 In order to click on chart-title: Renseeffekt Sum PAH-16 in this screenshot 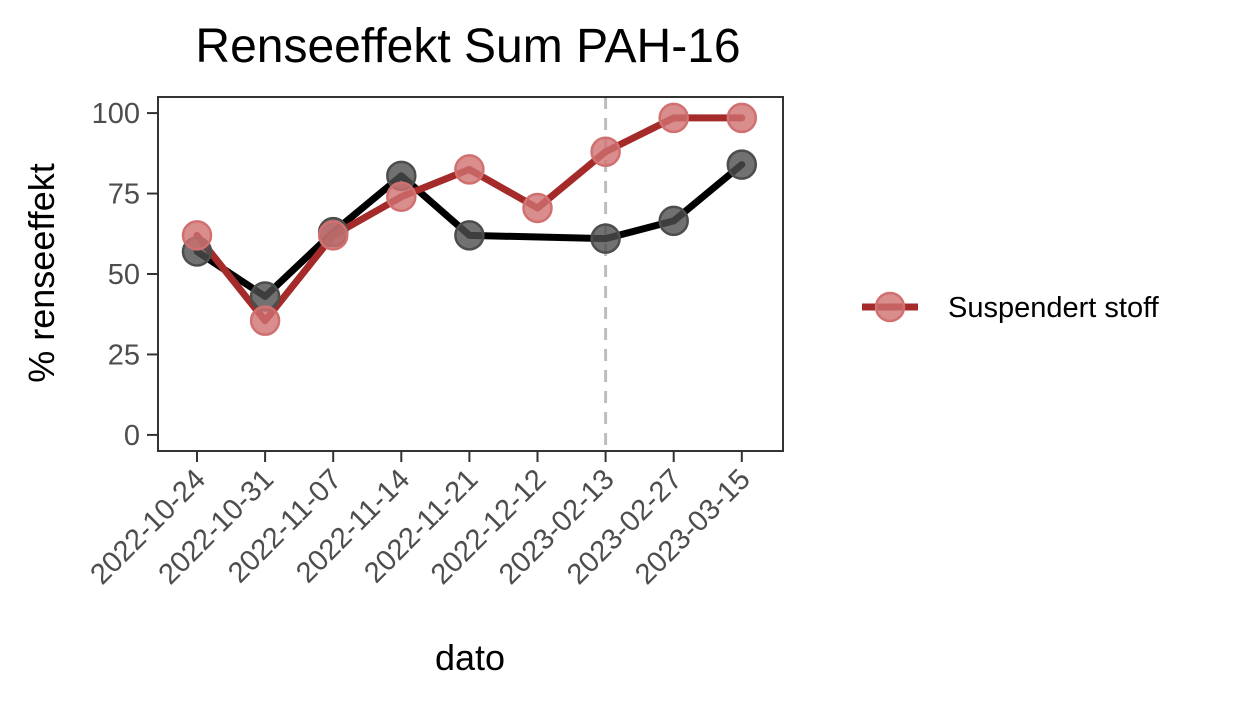, I will do `click(467, 46)`.